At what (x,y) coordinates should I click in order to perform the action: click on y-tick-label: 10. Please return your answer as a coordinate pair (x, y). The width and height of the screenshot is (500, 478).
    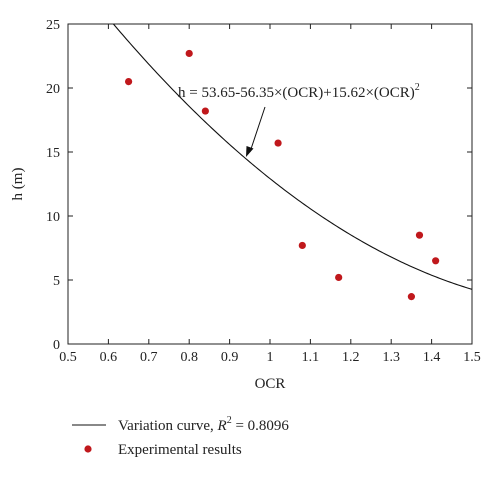
    Looking at the image, I should click on (53, 217).